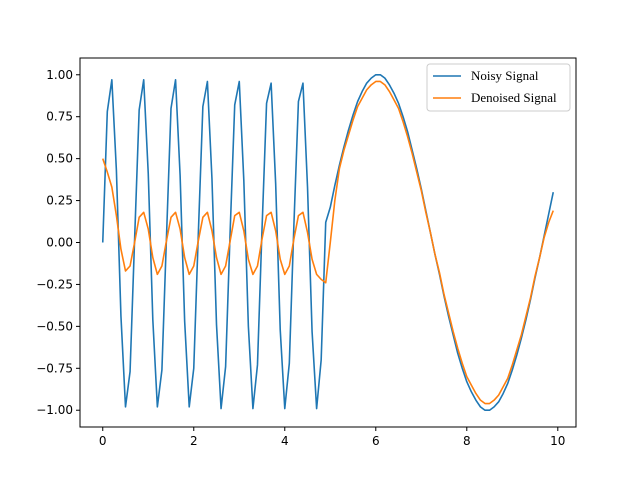 This screenshot has height=480, width=640. I want to click on y-tick-label: 1.00, so click(59, 75).